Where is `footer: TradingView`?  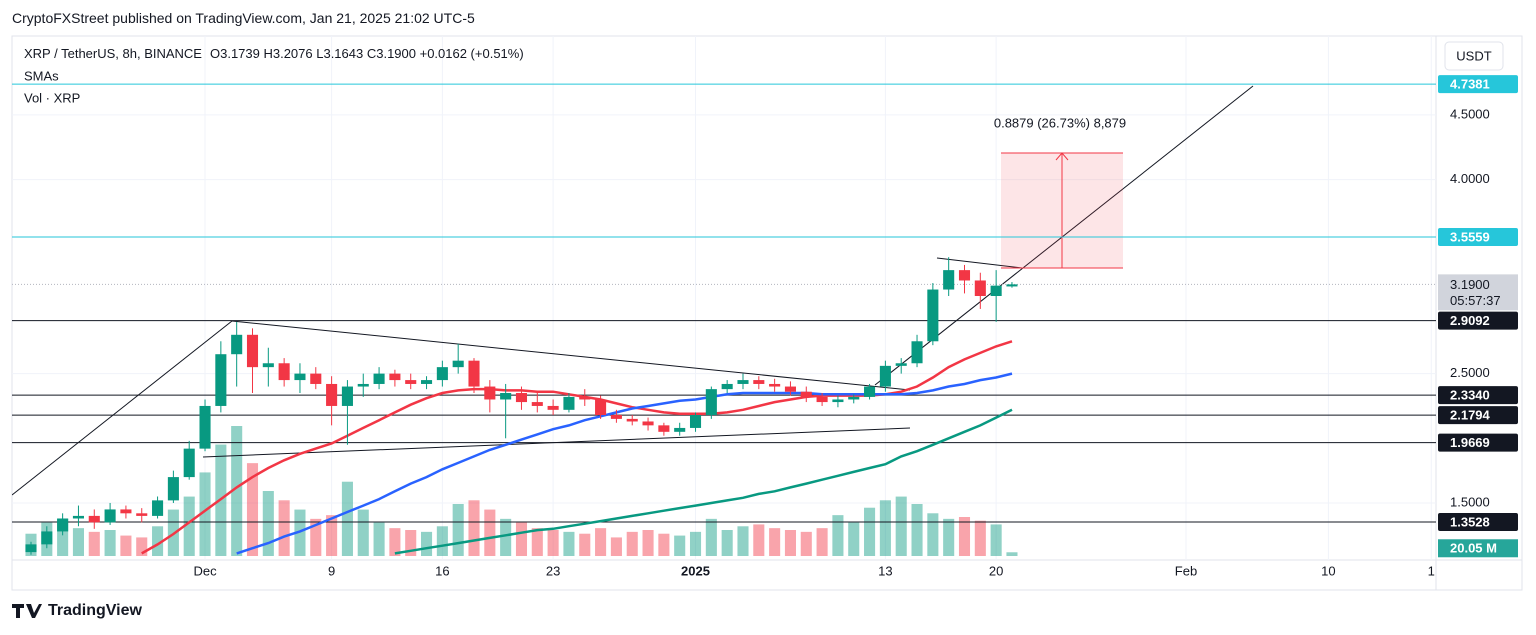 footer: TradingView is located at coordinates (77, 611).